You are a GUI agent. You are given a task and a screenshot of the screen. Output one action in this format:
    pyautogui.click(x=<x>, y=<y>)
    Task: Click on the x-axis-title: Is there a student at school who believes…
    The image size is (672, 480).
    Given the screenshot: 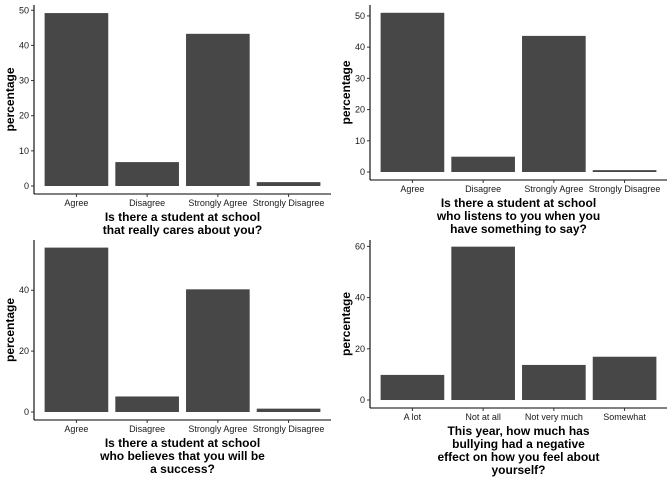 What is the action you would take?
    pyautogui.click(x=182, y=456)
    